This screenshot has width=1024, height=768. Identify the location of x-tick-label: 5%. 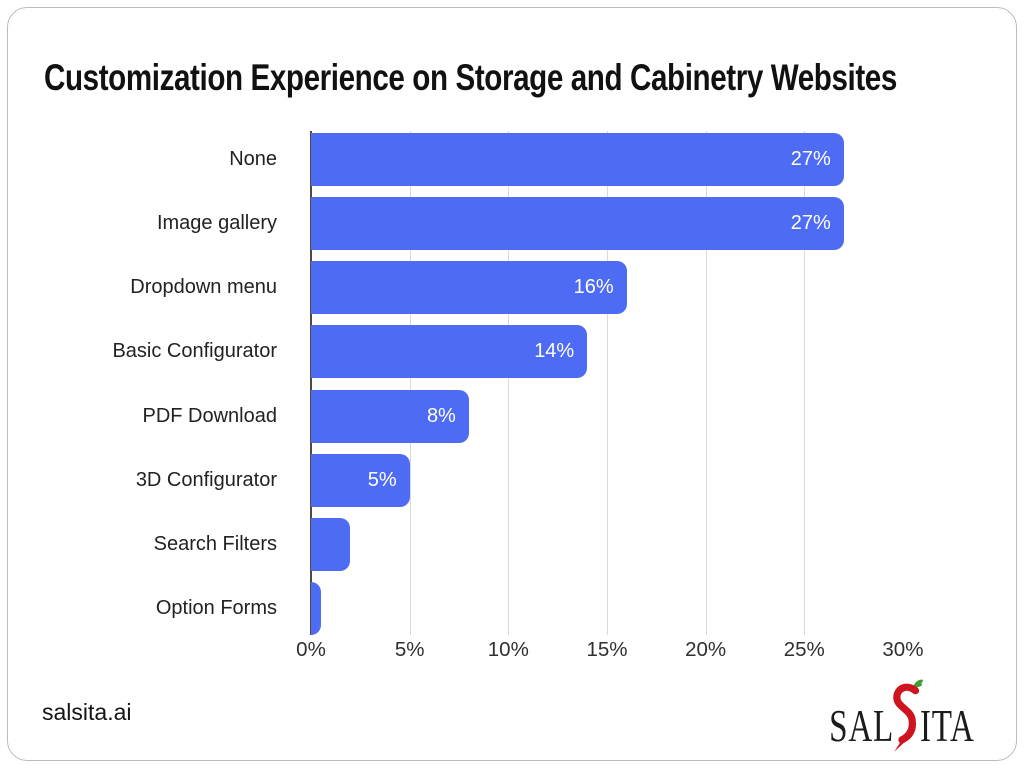
(409, 649).